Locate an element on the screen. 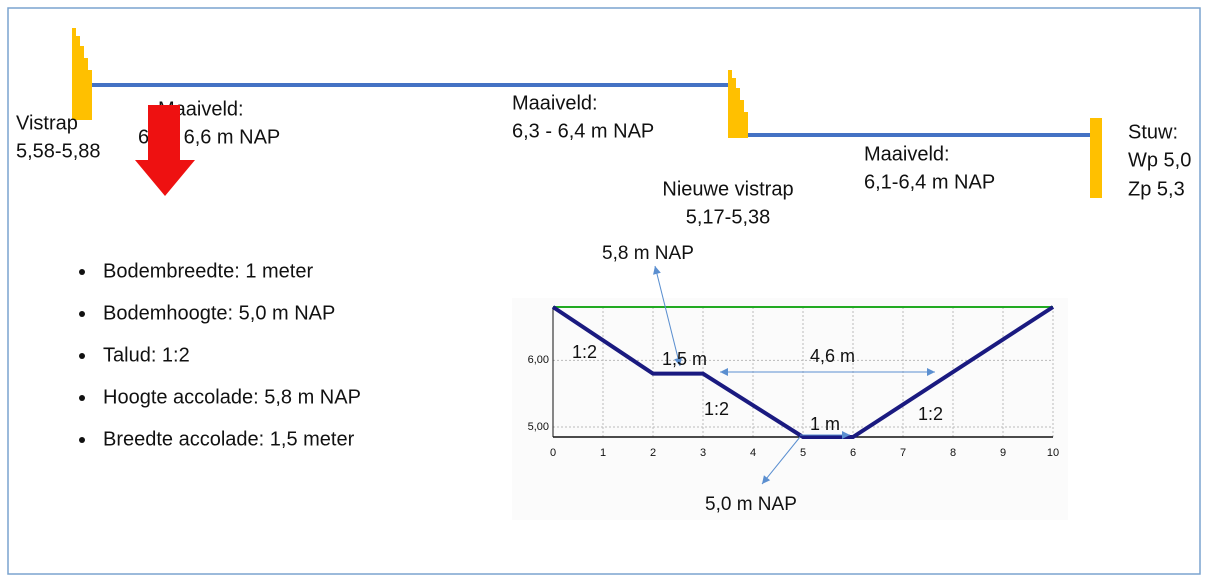  bullet-text: Hoogte accolade: 5,8 m NAP is located at coordinates (232, 397).